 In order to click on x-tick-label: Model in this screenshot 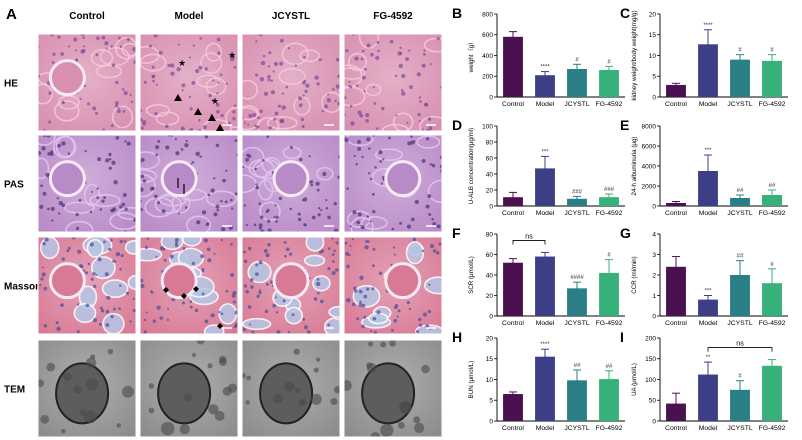, I will do `click(708, 213)`.